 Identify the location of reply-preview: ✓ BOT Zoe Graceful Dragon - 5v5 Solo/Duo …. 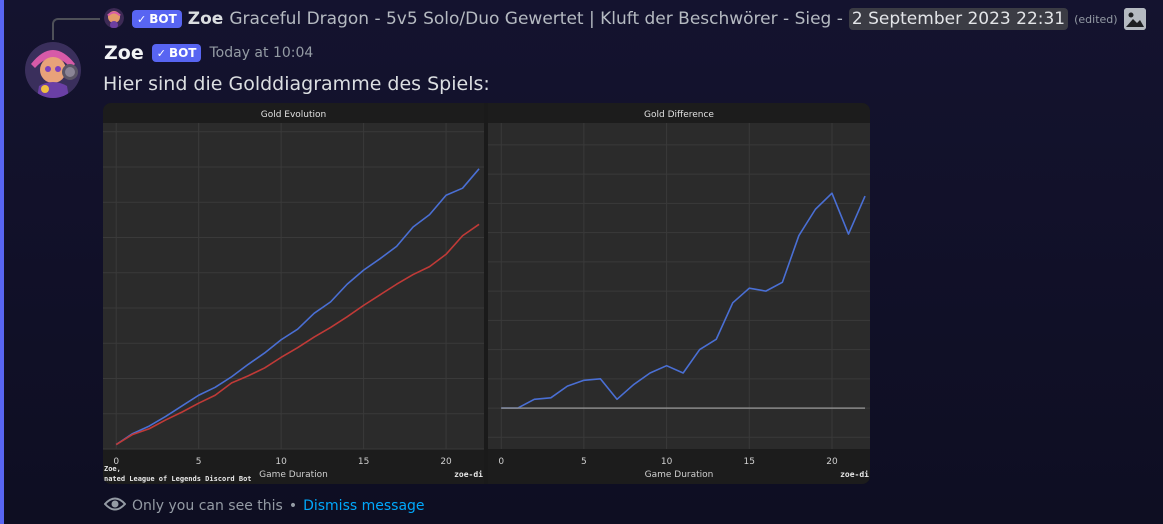
(639, 19).